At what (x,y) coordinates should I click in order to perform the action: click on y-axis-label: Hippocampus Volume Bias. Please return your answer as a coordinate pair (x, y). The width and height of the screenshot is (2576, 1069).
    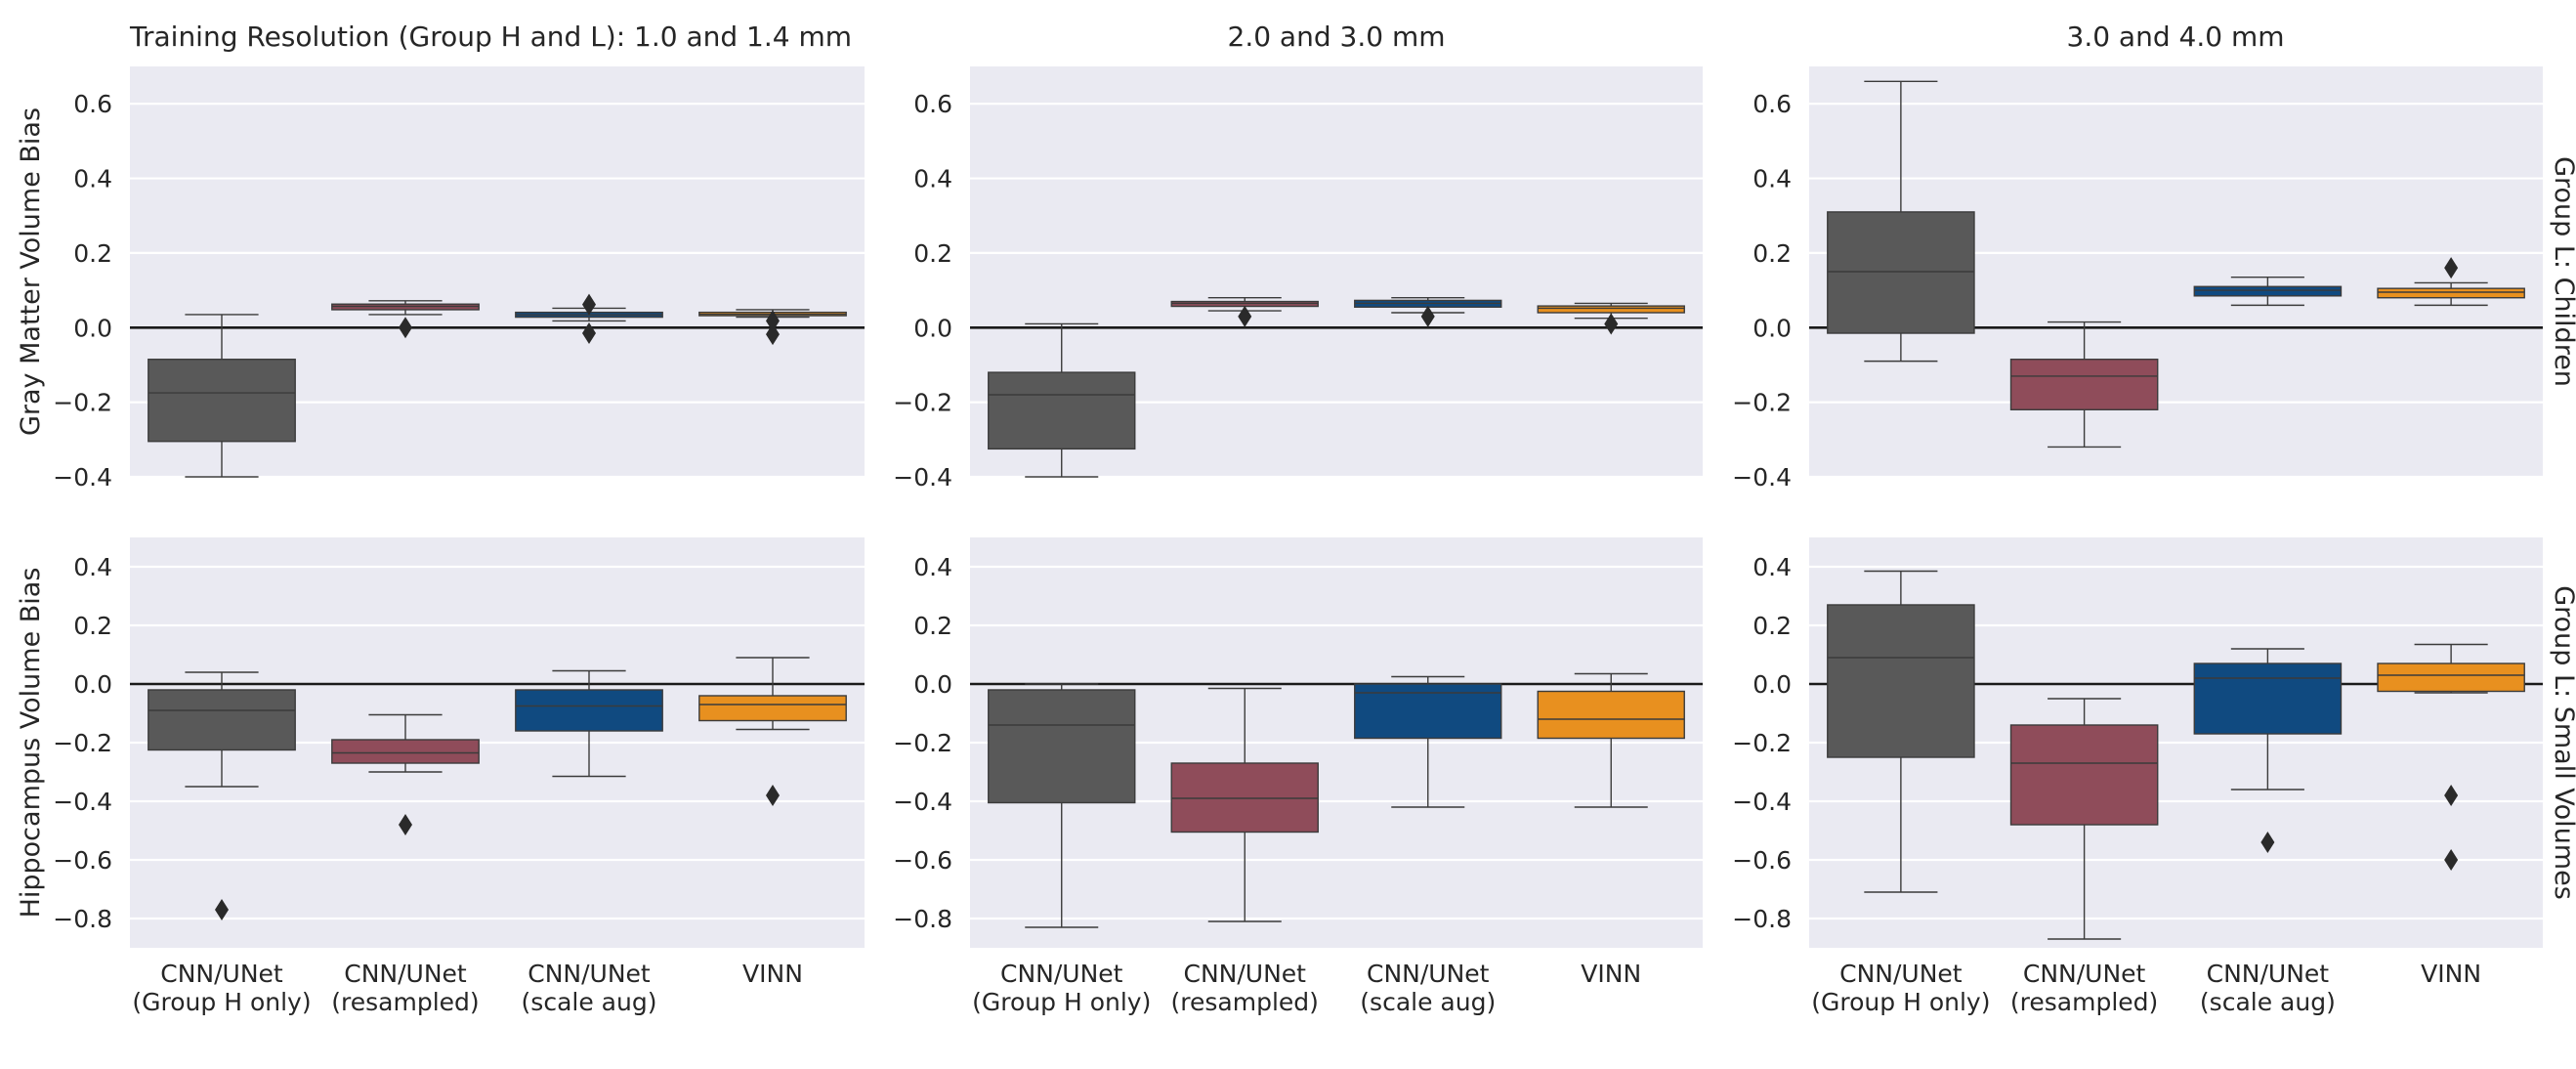
    Looking at the image, I should click on (31, 743).